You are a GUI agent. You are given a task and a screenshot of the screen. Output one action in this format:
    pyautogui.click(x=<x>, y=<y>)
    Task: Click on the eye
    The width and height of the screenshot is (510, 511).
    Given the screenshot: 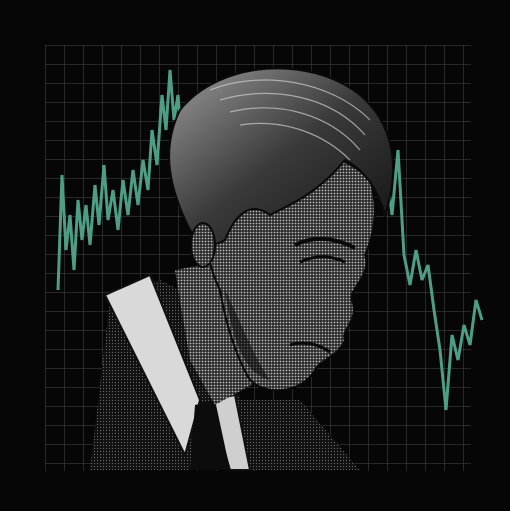 What is the action you would take?
    pyautogui.click(x=322, y=259)
    